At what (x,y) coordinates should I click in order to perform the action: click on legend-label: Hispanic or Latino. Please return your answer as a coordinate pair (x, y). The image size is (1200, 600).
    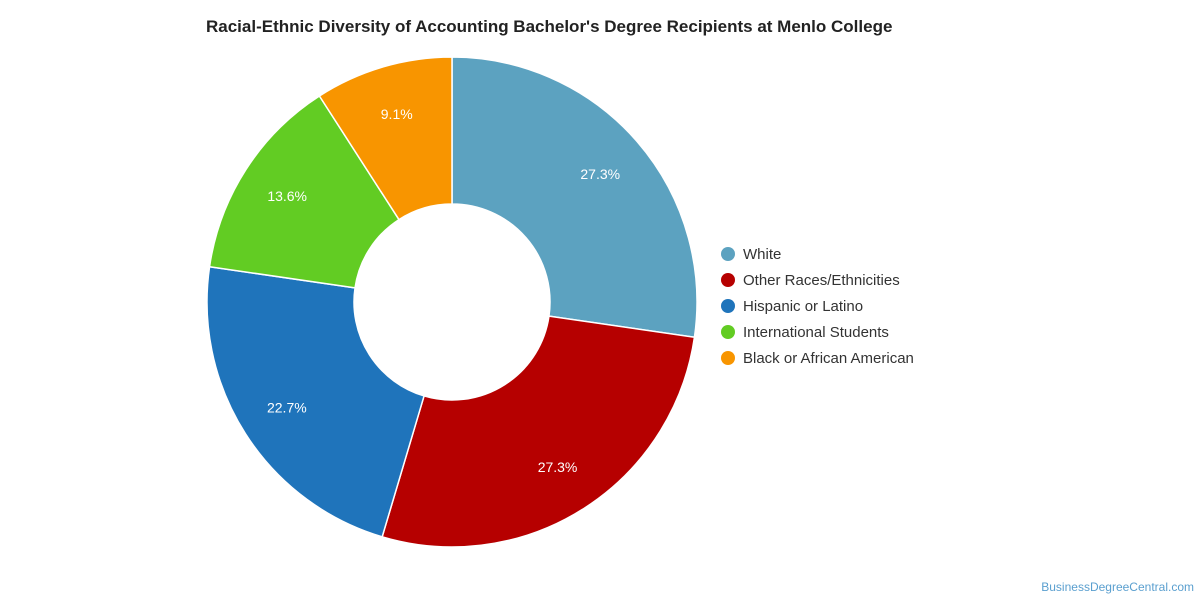
    Looking at the image, I should click on (803, 306).